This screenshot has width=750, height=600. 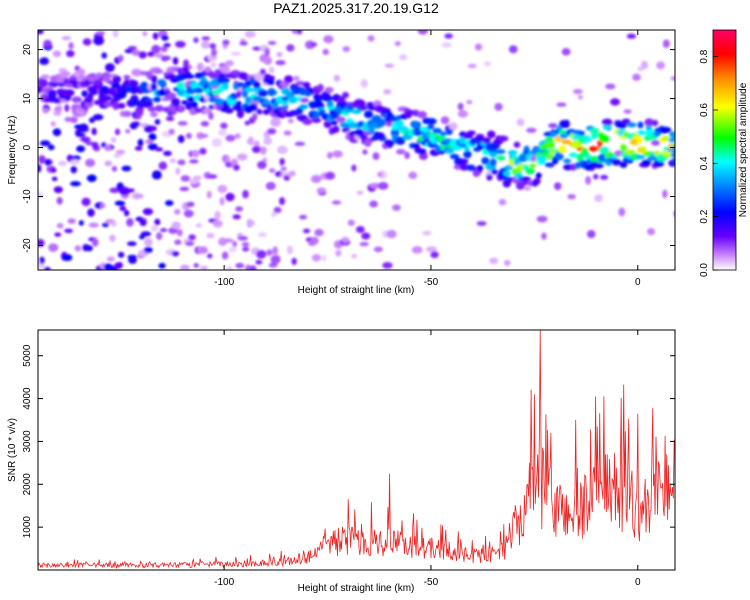 What do you see at coordinates (704, 216) in the screenshot?
I see `colorbar-tick-label: 0.2` at bounding box center [704, 216].